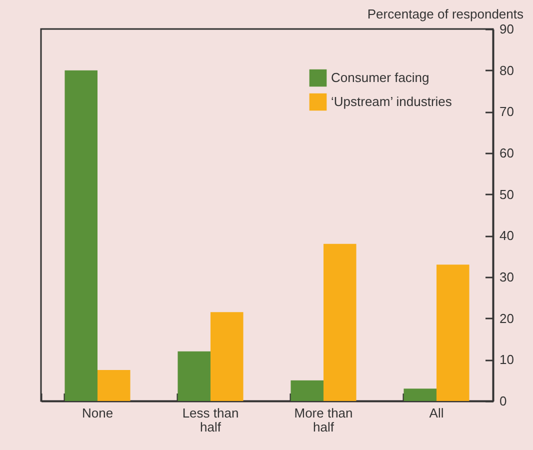  Describe the element at coordinates (507, 318) in the screenshot. I see `y-tick-label: 20` at that location.